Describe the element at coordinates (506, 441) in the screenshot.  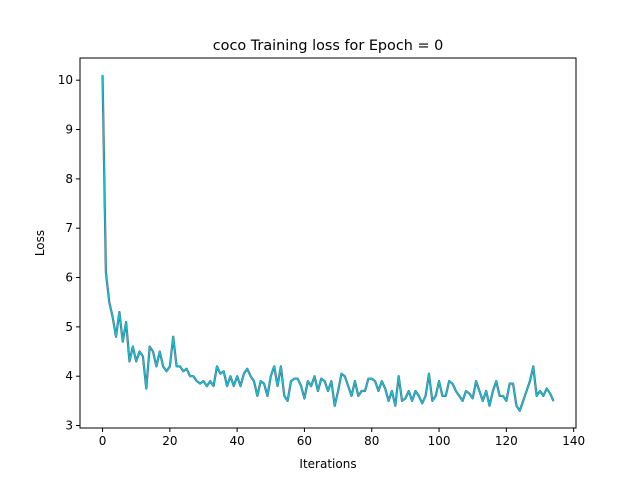
I see `x-tick-label: 120` at that location.